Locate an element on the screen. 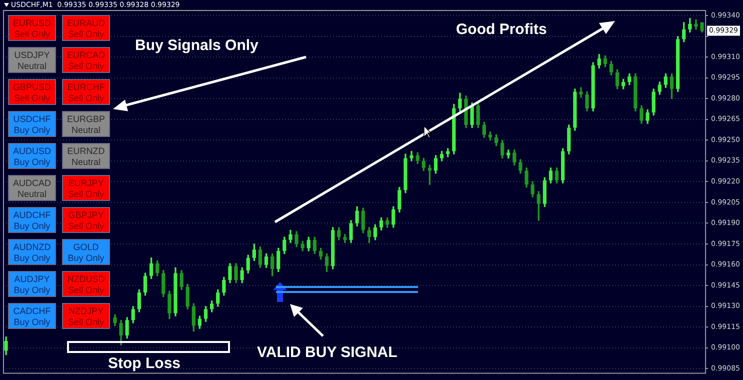 This screenshot has width=743, height=380. annotation: EURUSD Sell Only is located at coordinates (32, 29).